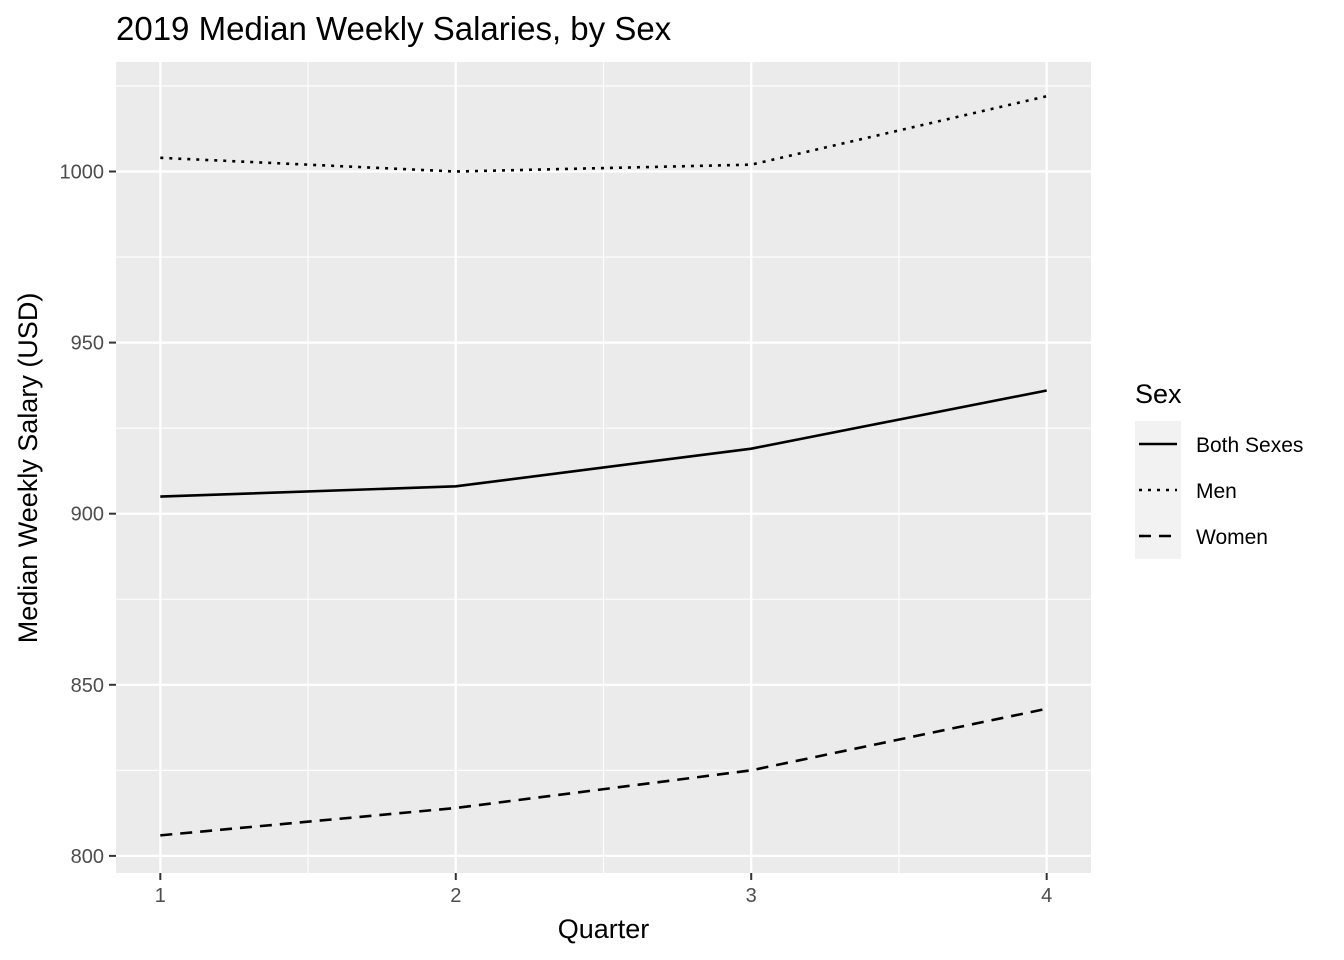  I want to click on x-axis: 1 2 3 4, so click(603, 890).